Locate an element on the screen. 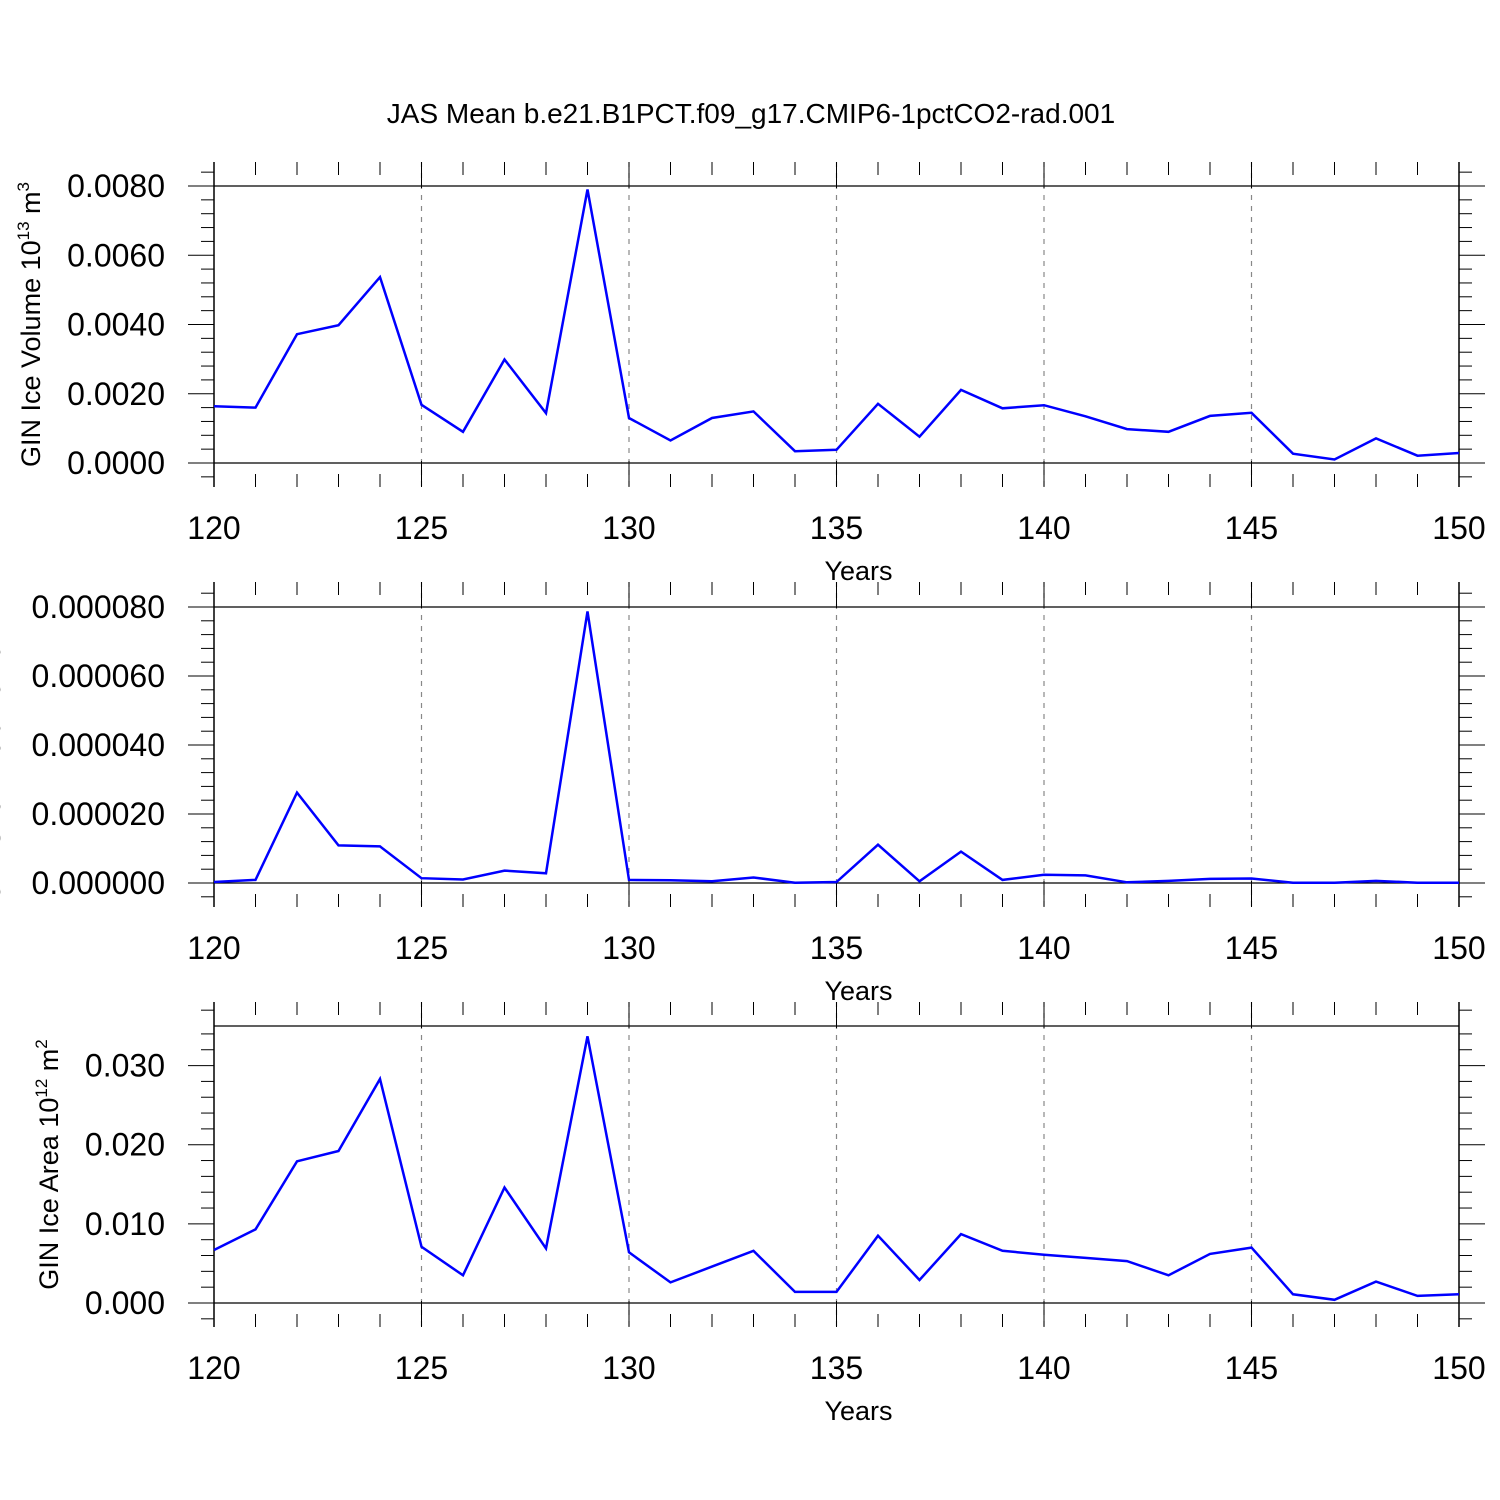 The width and height of the screenshot is (1500, 1500). y-tick-label: 0.030 is located at coordinates (125, 1066).